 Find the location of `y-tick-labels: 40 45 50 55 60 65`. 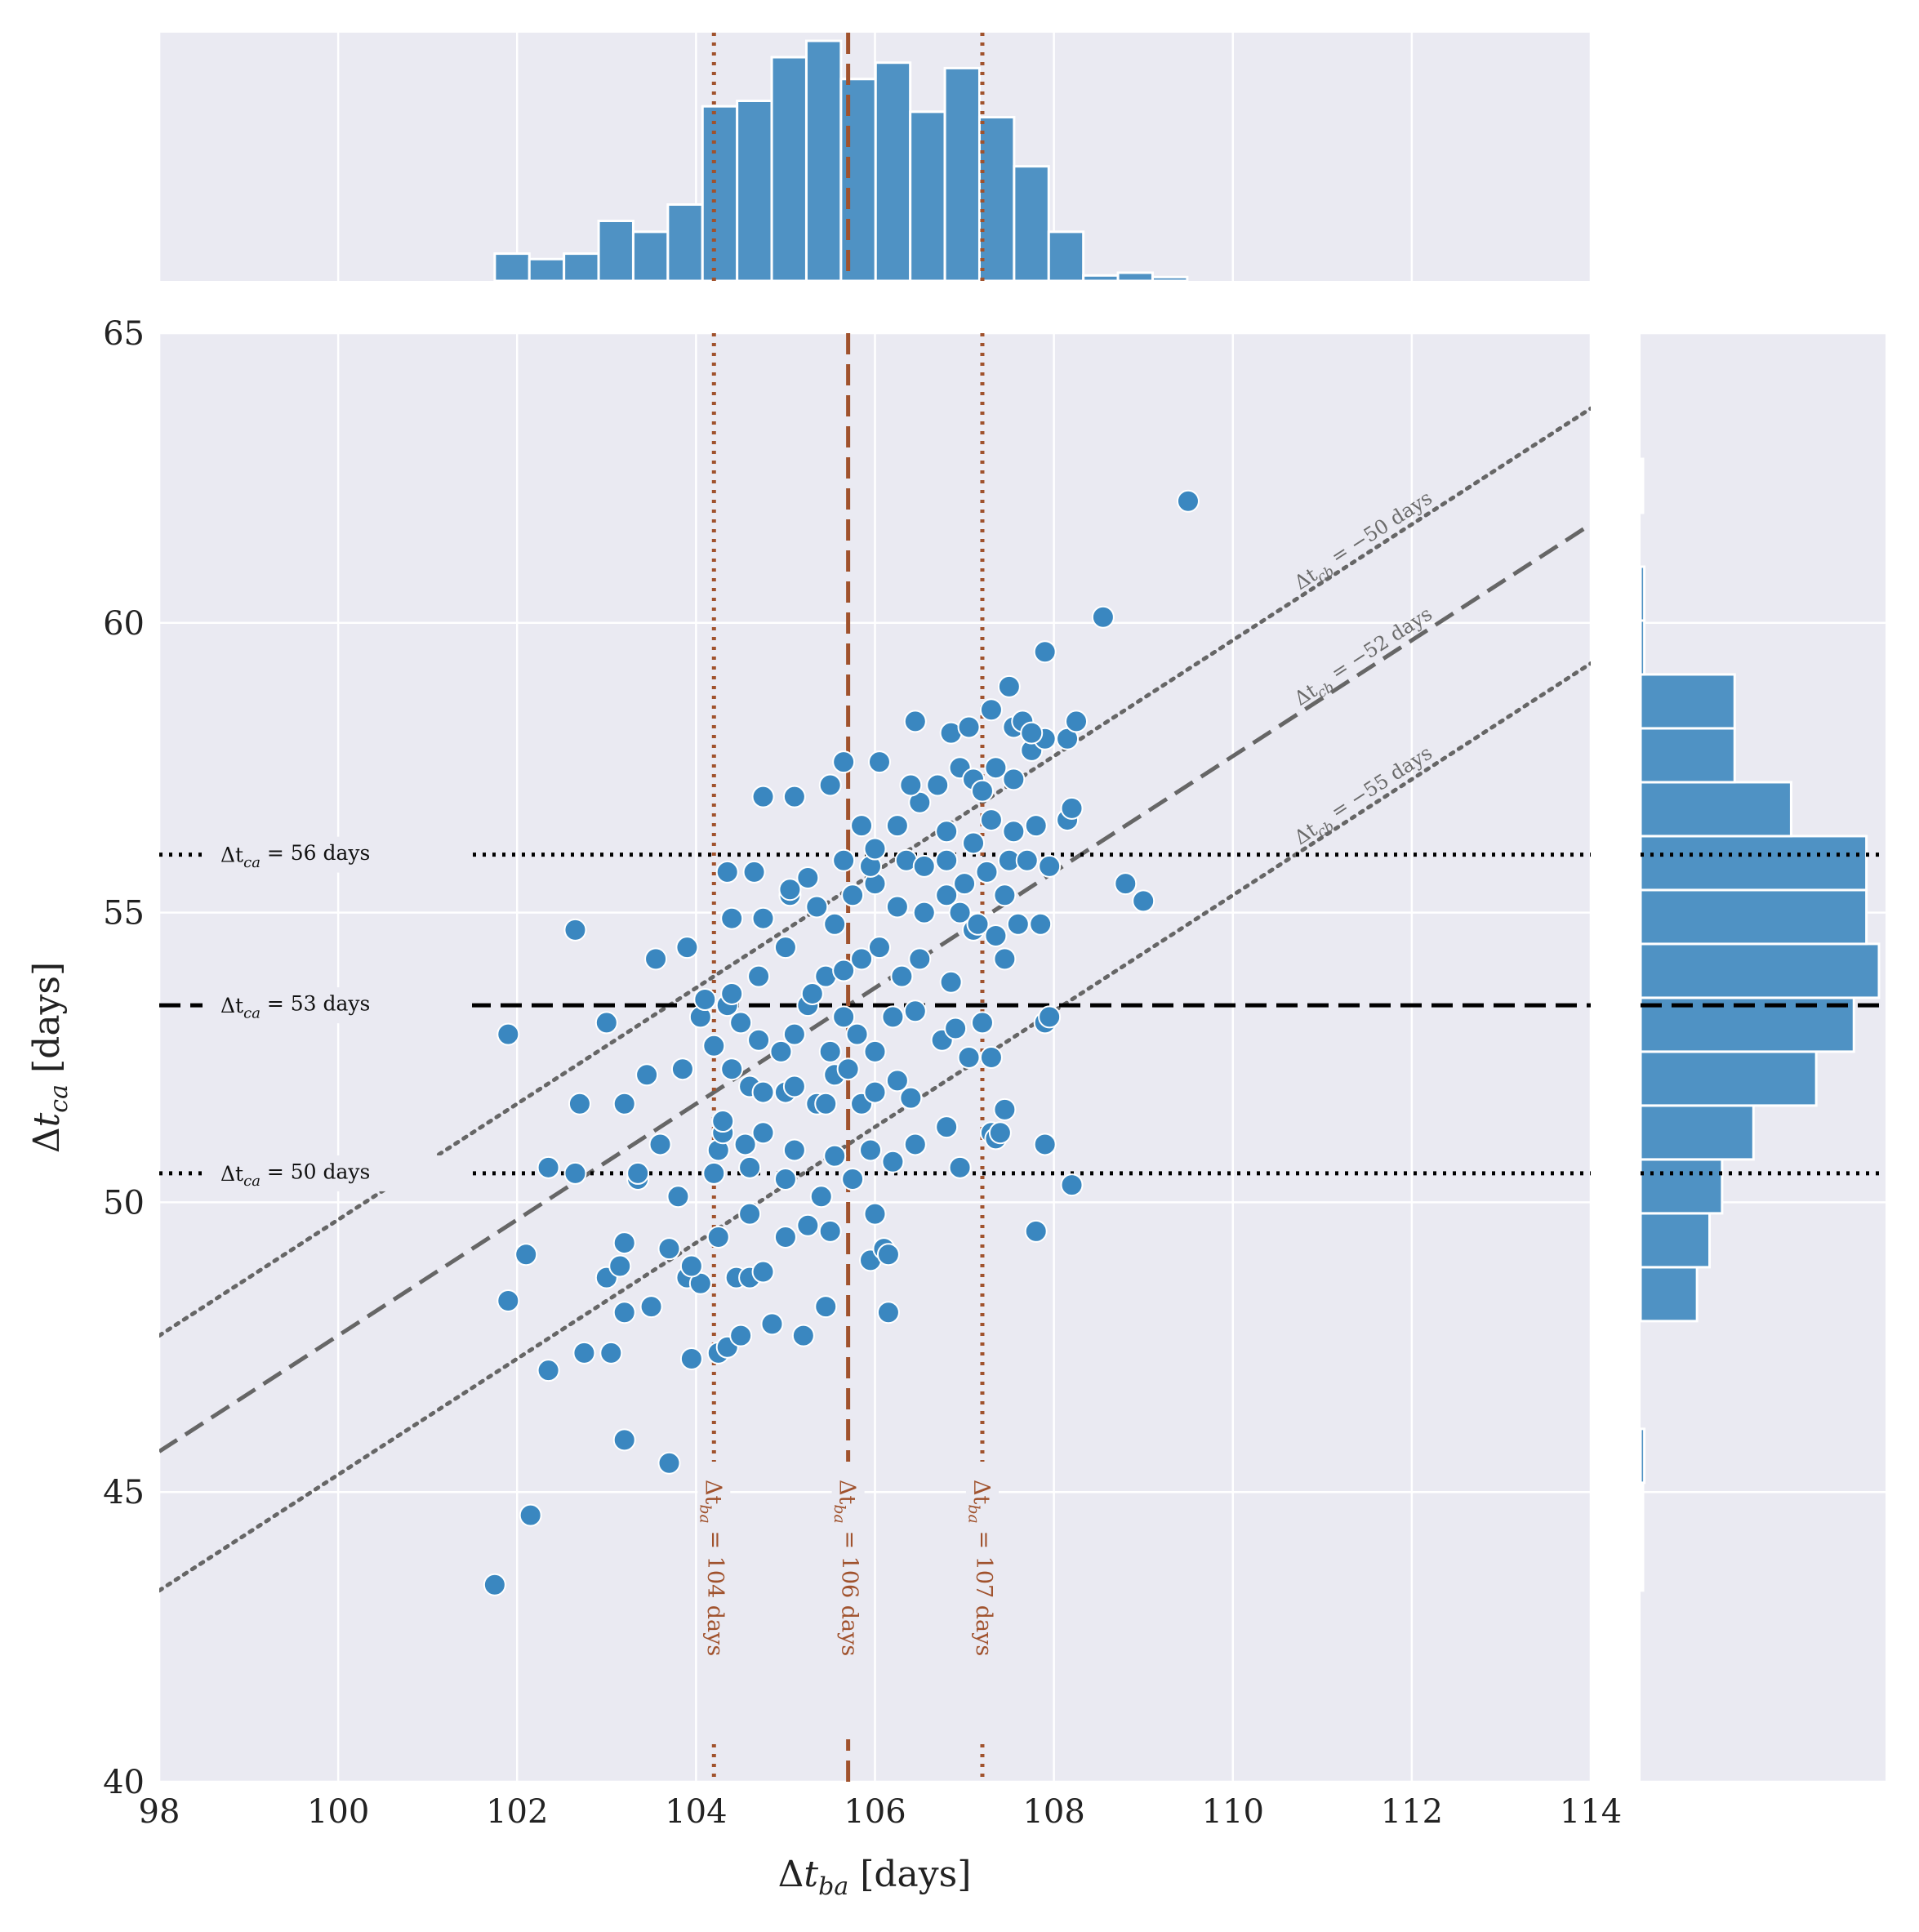

y-tick-labels: 40 45 50 55 60 65 is located at coordinates (124, 1058).